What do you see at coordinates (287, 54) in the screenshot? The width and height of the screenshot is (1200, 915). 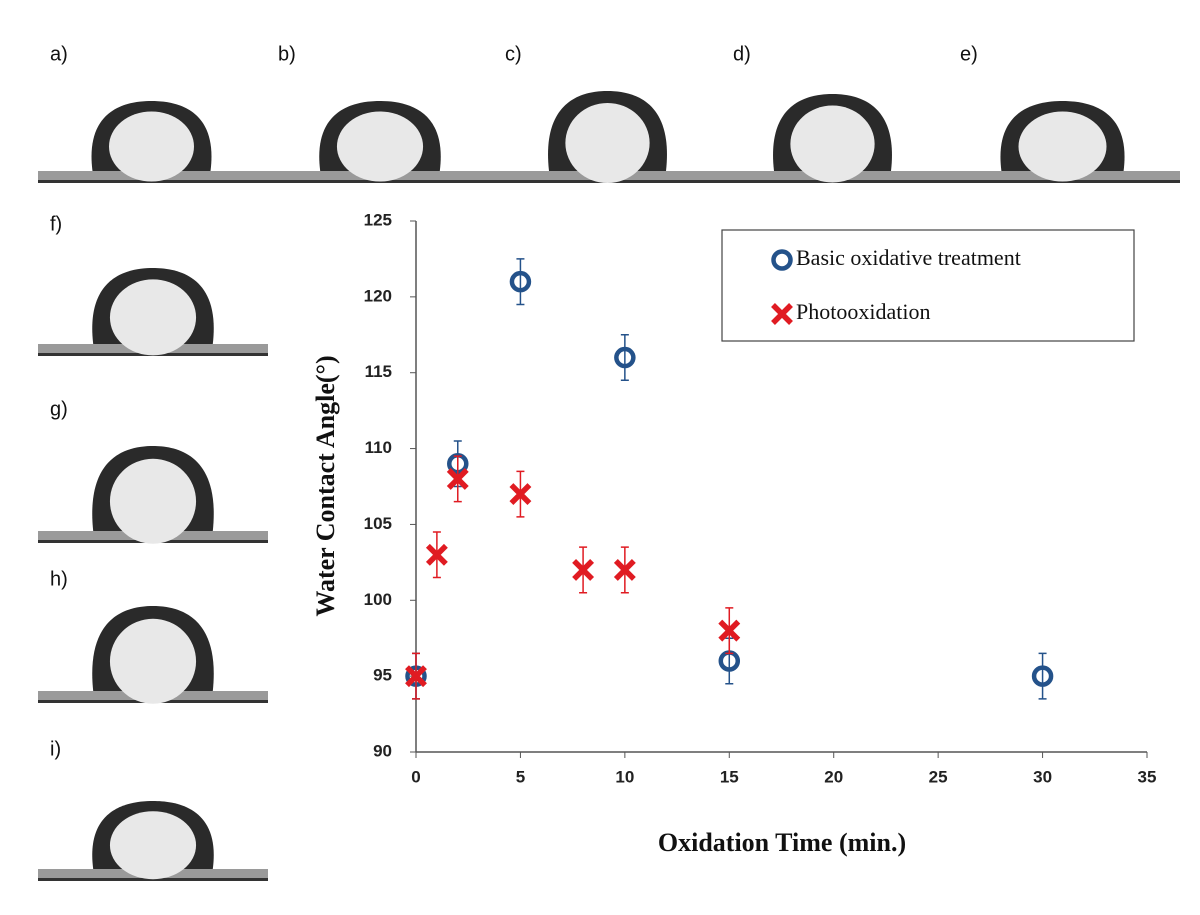 I see `panel-label: b)` at bounding box center [287, 54].